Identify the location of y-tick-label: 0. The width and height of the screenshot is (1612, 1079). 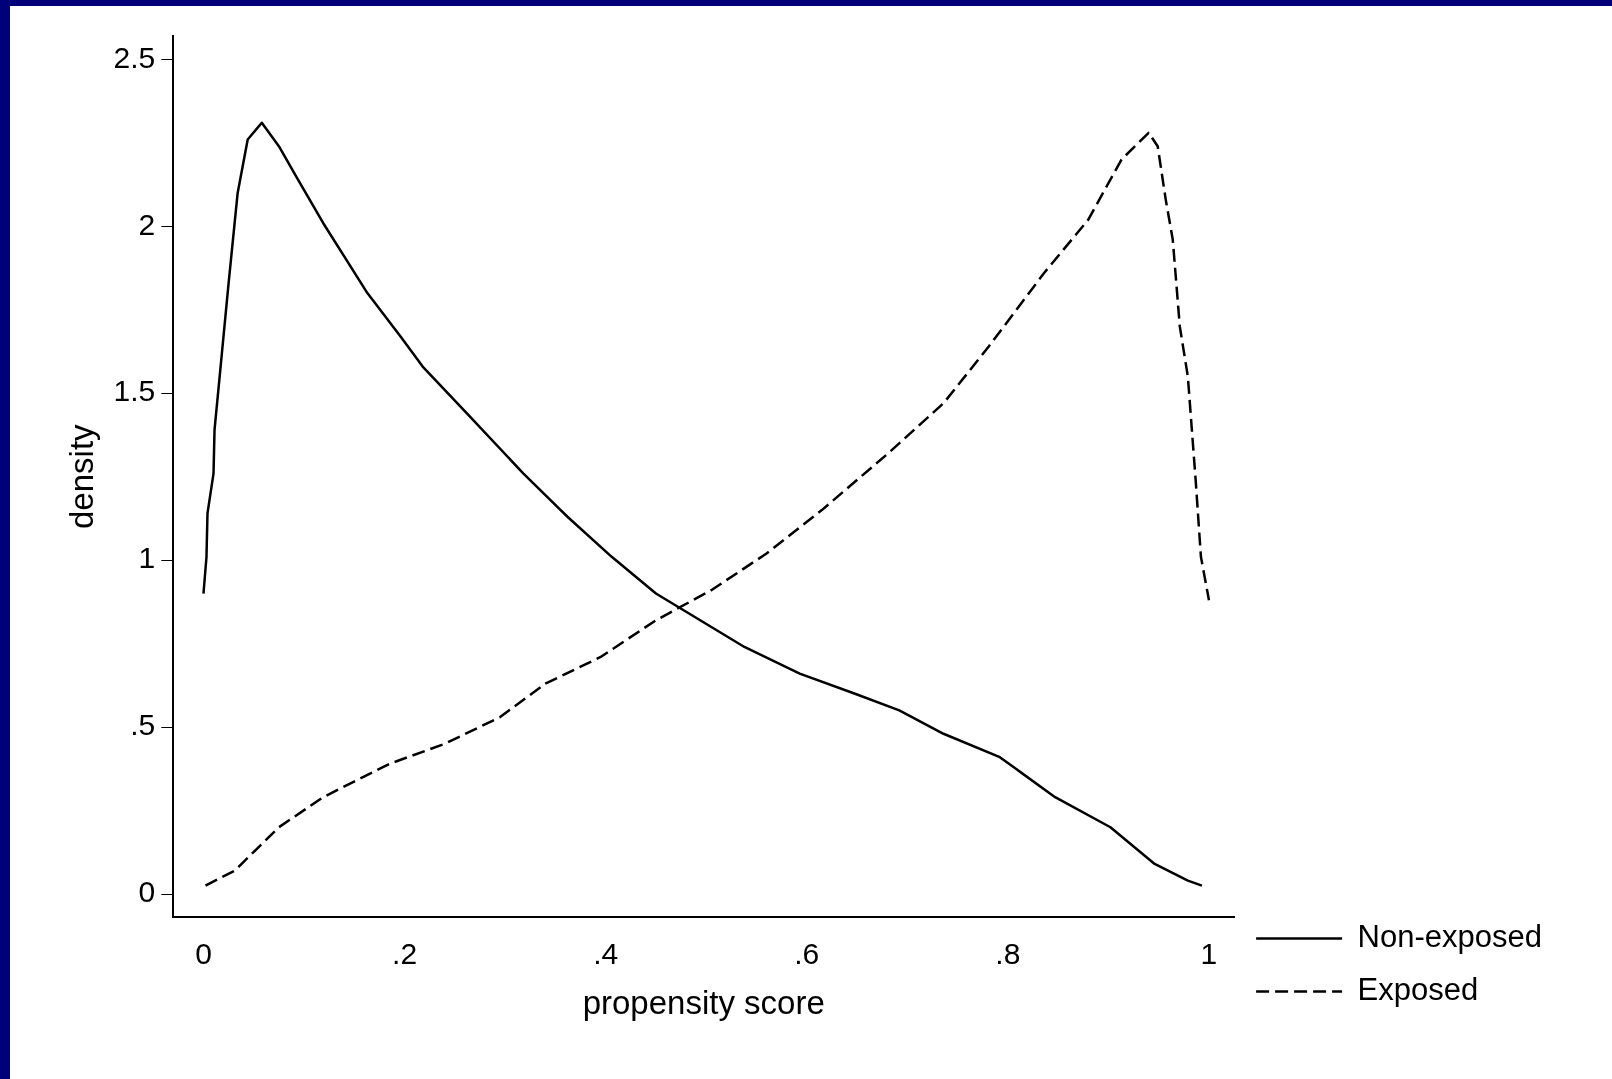
(147, 892).